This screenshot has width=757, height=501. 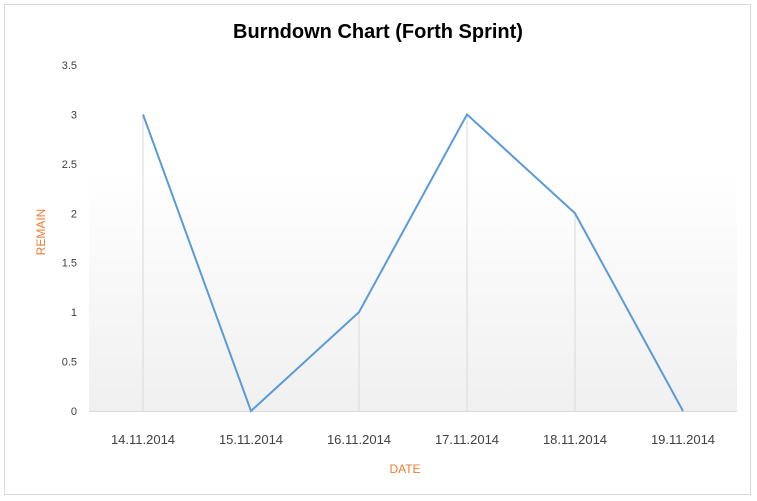 I want to click on y-axis-ticks: 0 0.5 1 1.5 2 2.5 3 3.5, so click(x=69, y=239).